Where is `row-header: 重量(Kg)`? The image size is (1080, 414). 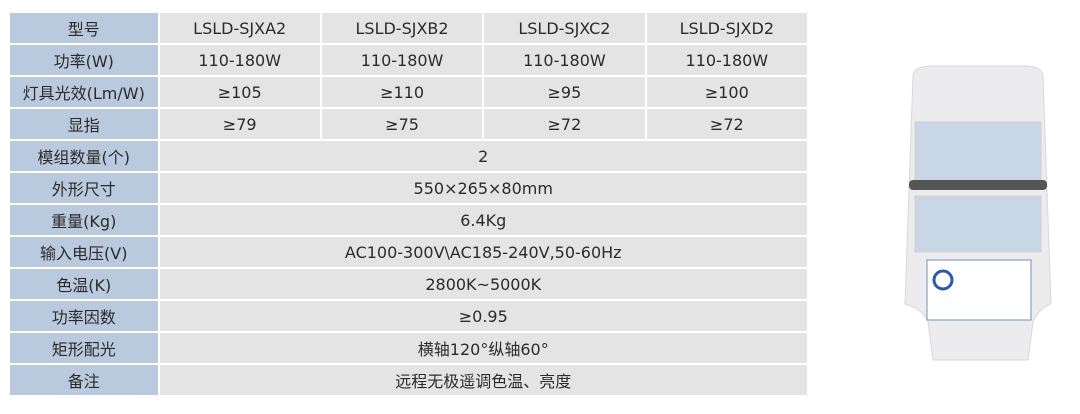
row-header: 重量(Kg) is located at coordinates (84, 220).